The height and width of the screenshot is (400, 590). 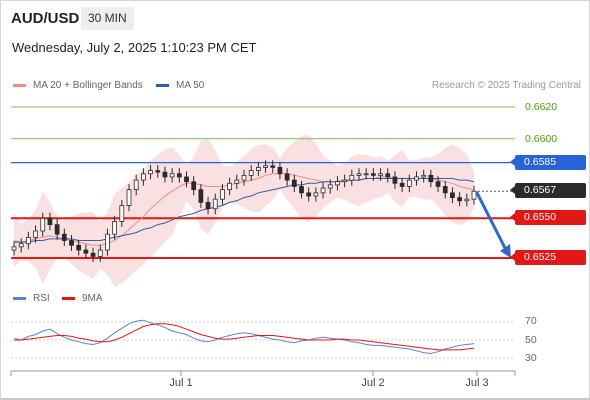 What do you see at coordinates (541, 107) in the screenshot?
I see `level-label-0.6620: 0.6620` at bounding box center [541, 107].